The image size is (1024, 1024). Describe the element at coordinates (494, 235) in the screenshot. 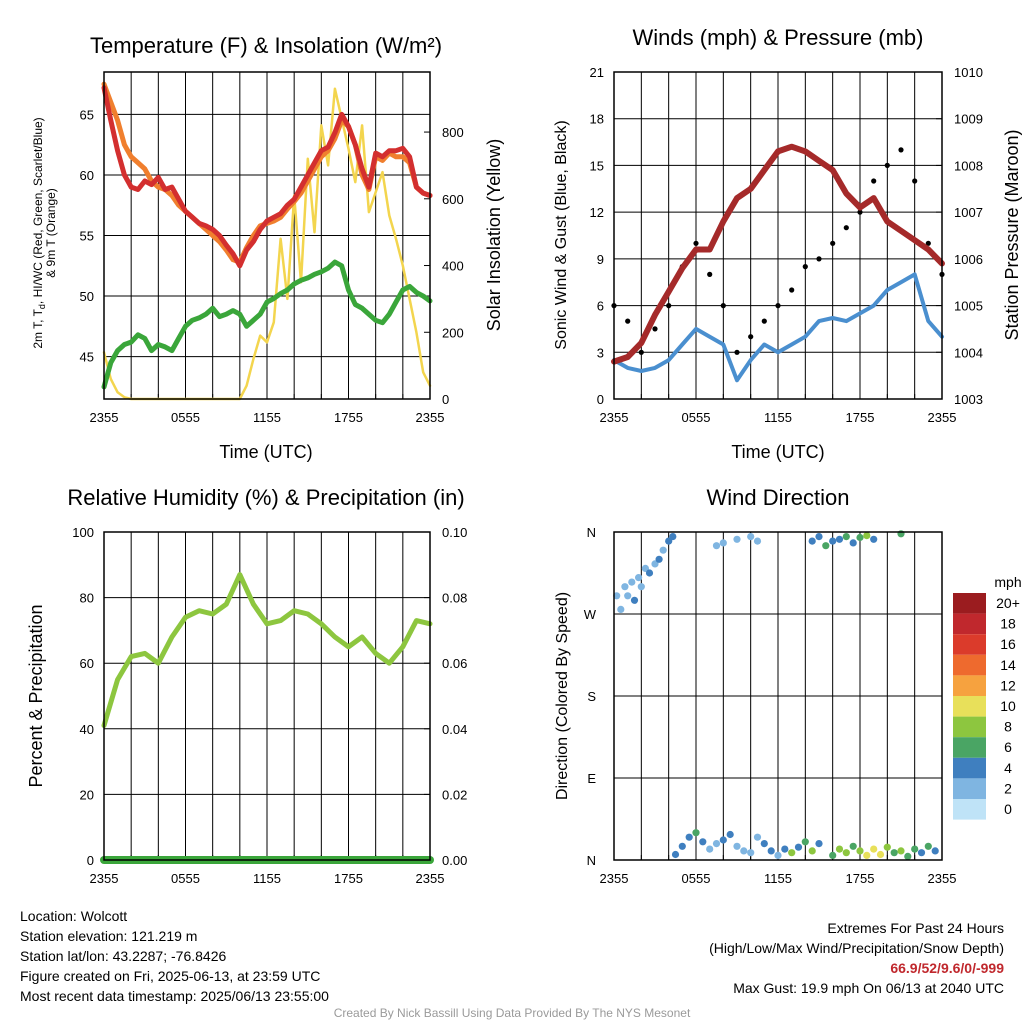

I see `temperature-ylabel-right: Solar Insolation (Yellow)` at that location.